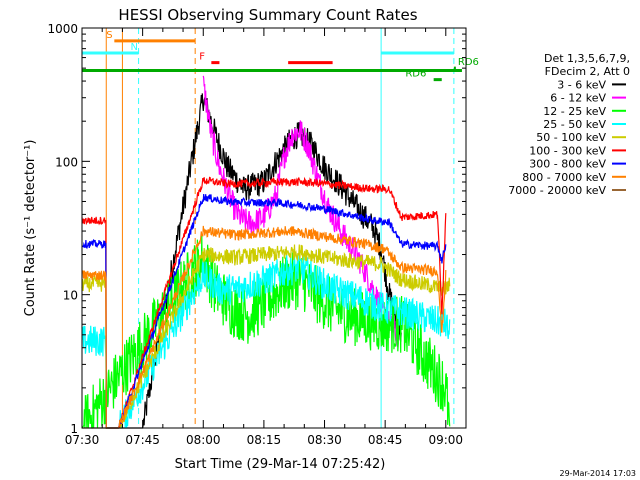  Describe the element at coordinates (567, 164) in the screenshot. I see `legend-label-6: 300 - 800 keV` at that location.